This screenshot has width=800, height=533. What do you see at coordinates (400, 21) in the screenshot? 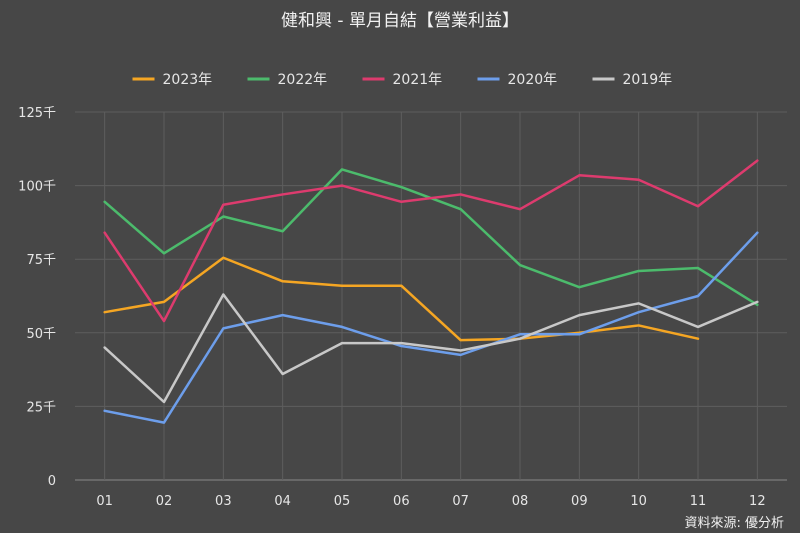
I see `chart-title: 健和興 - 單月自結【營業利益】` at bounding box center [400, 21].